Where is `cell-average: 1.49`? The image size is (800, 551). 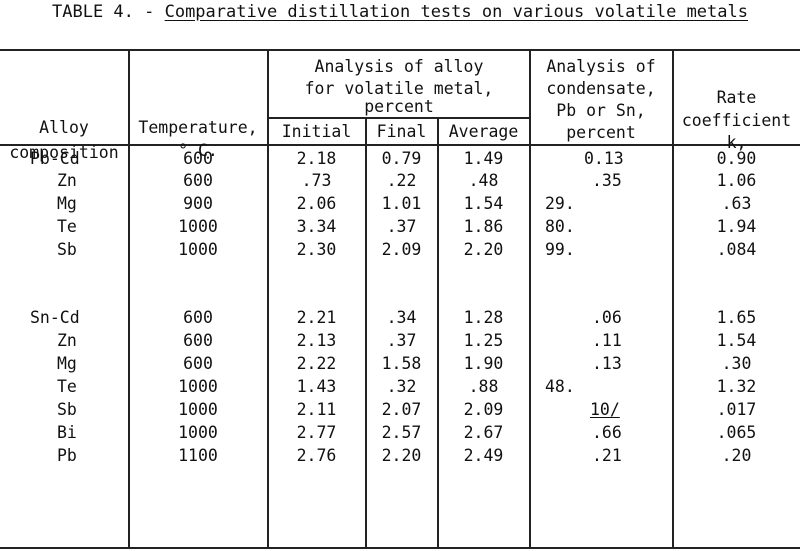
cell-average: 1.49 is located at coordinates (483, 158).